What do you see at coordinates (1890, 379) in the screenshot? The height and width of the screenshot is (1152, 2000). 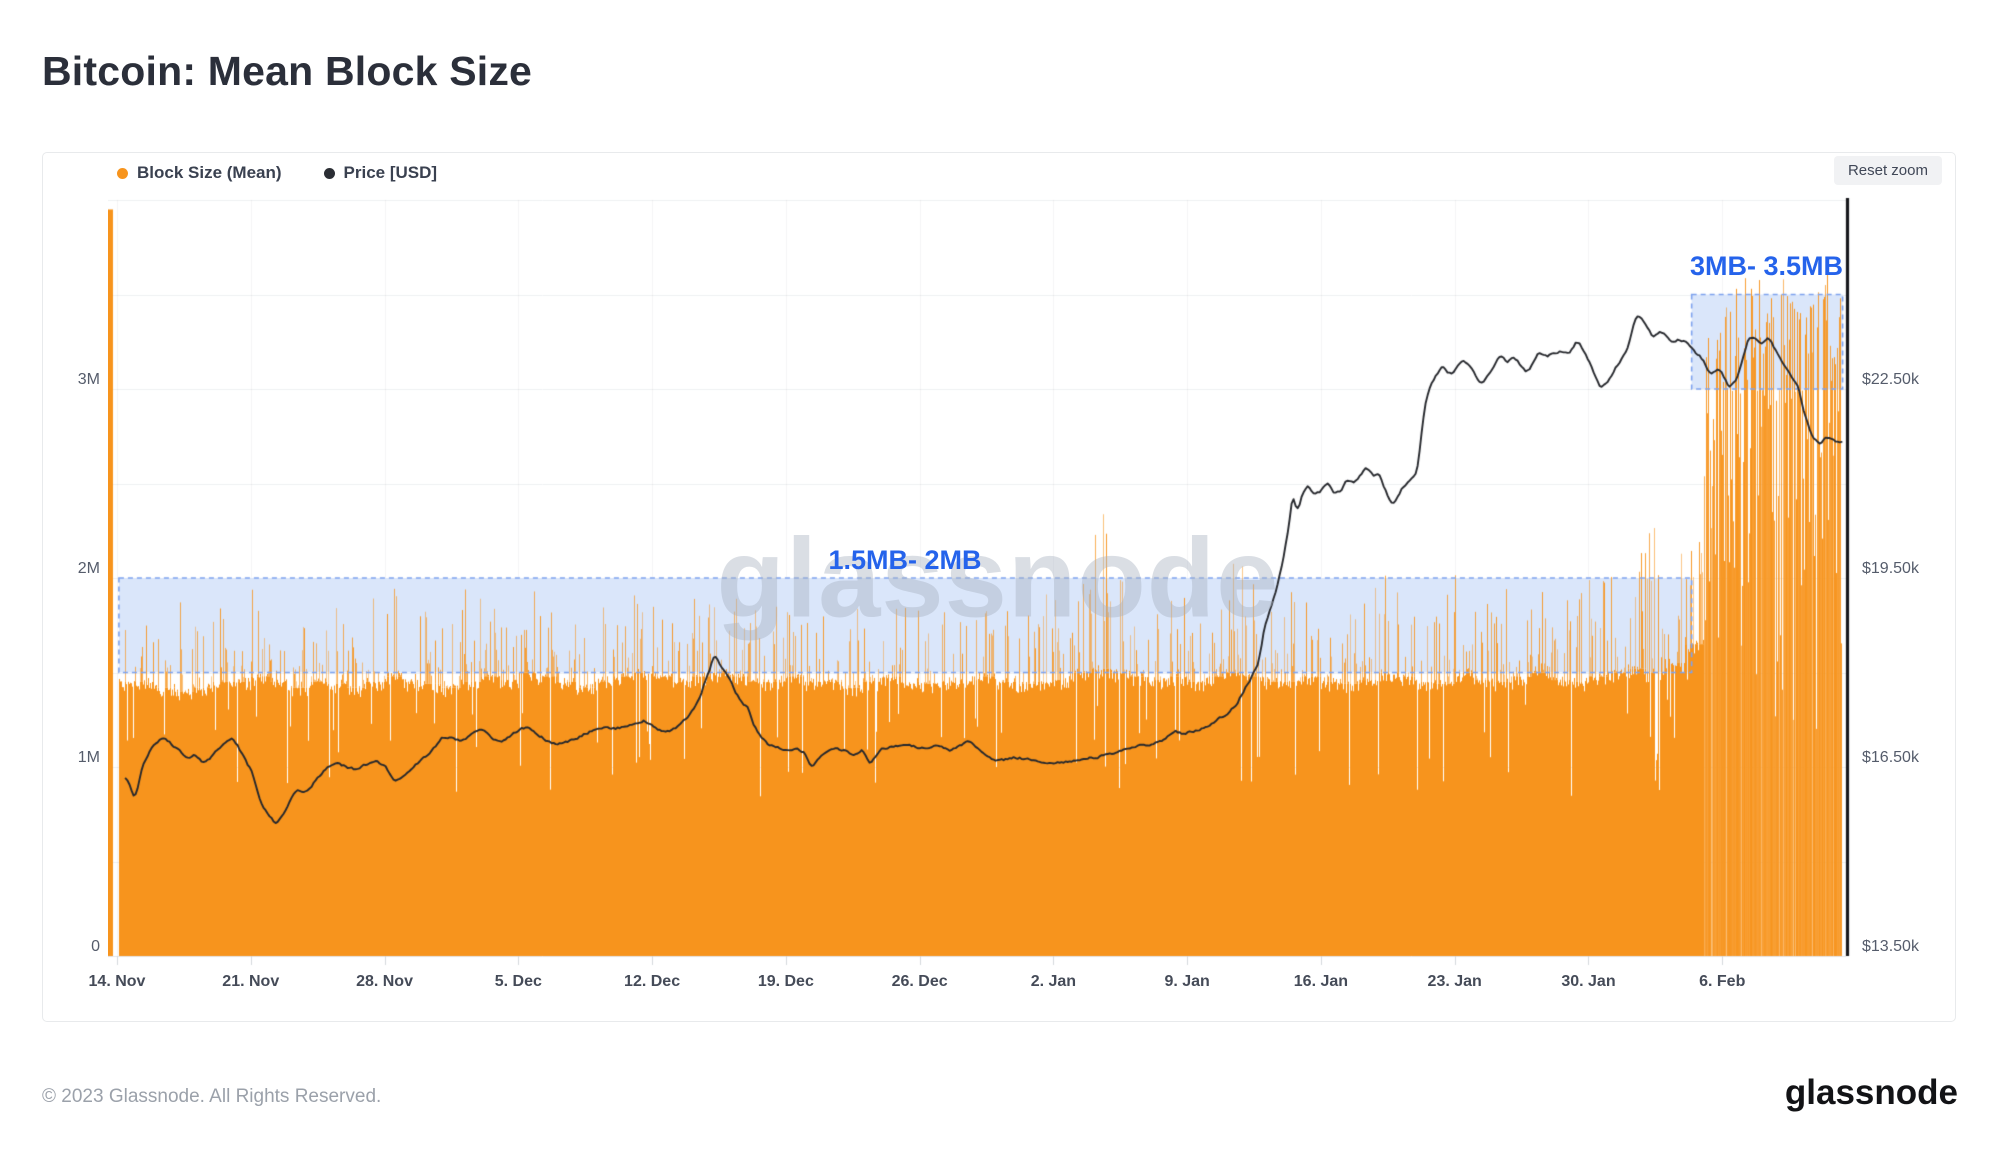 I see `y-right-tick-label: $22.50k` at bounding box center [1890, 379].